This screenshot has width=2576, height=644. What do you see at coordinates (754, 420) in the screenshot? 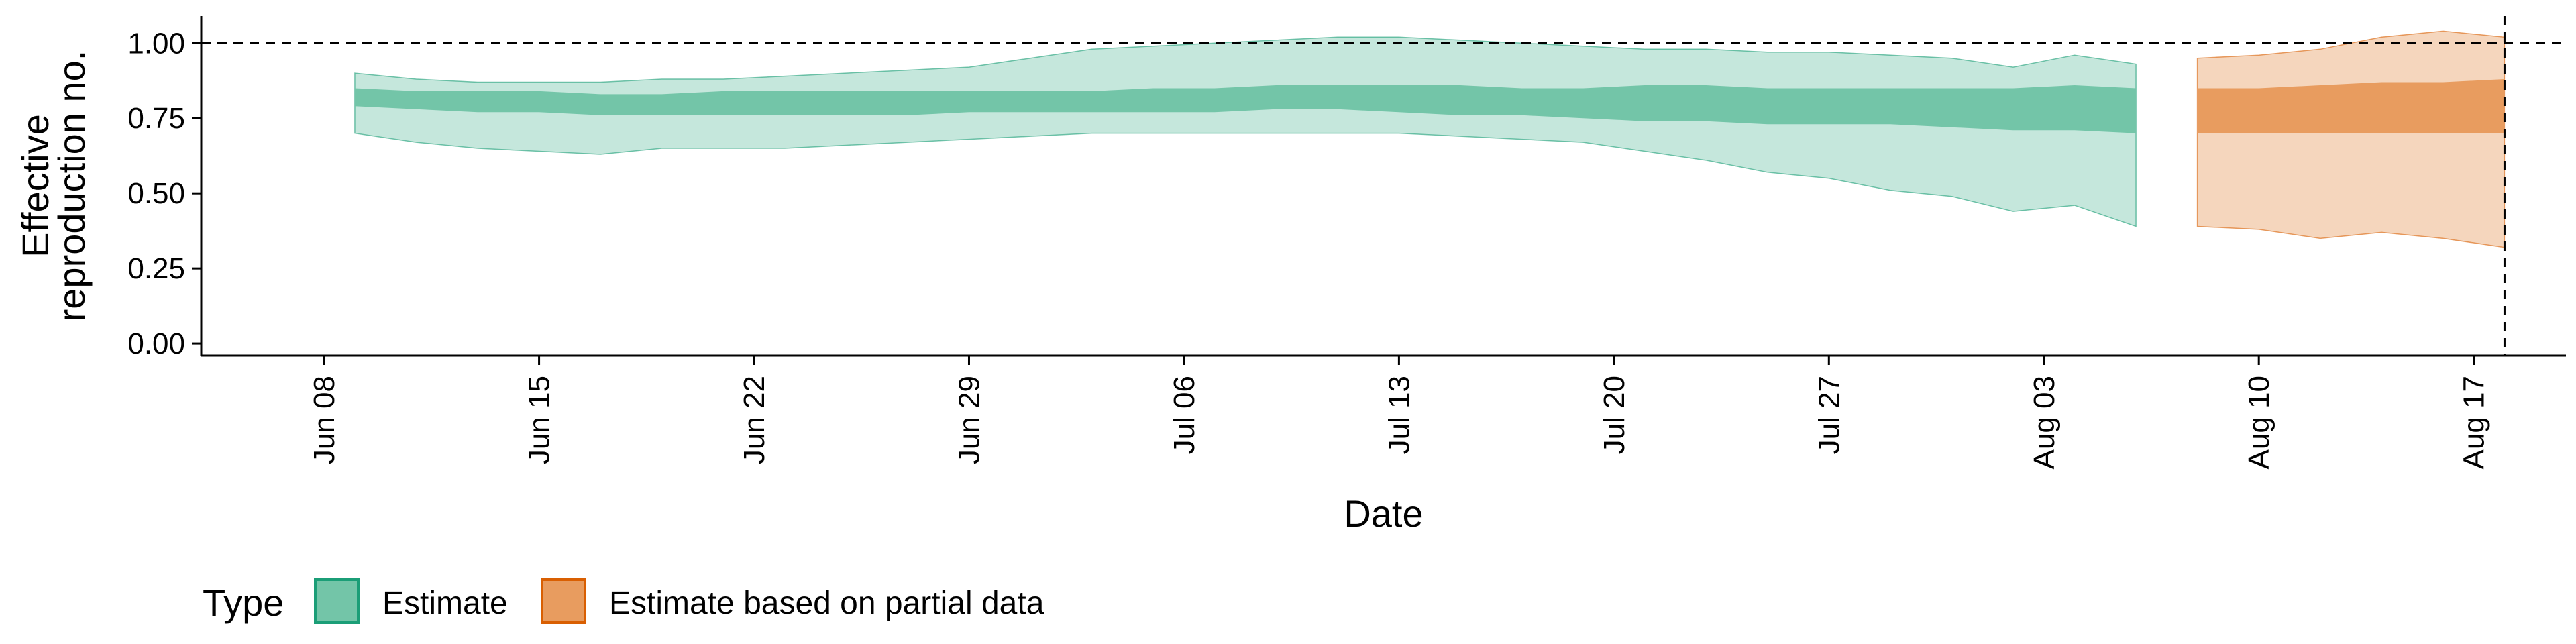
I see `x-tick-label: Jun 22` at bounding box center [754, 420].